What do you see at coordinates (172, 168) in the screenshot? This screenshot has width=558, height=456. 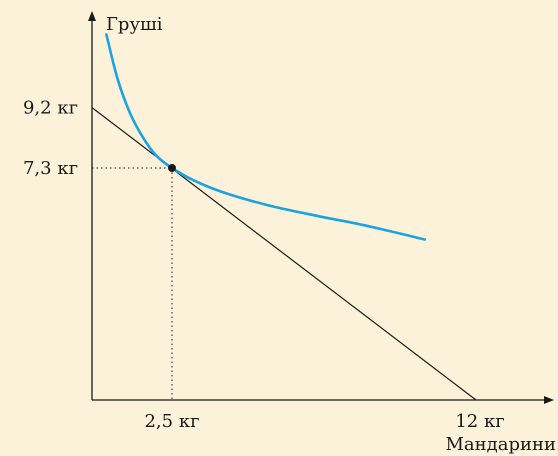 I see `tangent-point` at bounding box center [172, 168].